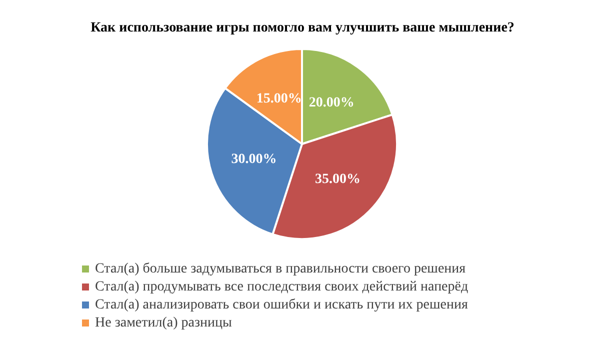 The image size is (605, 340). I want to click on legend-label: Не заметил(а) разницы, so click(163, 323).